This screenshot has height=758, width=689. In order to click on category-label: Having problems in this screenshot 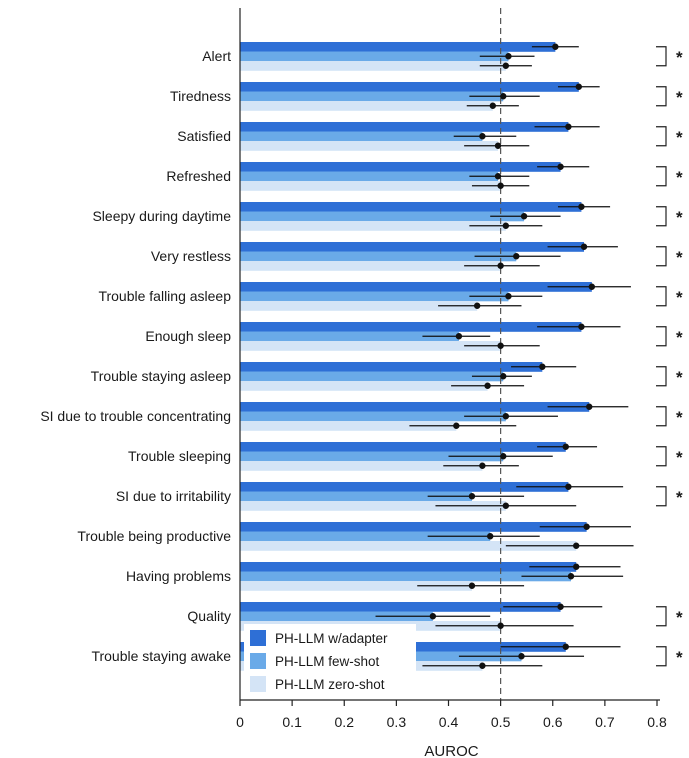, I will do `click(178, 576)`.